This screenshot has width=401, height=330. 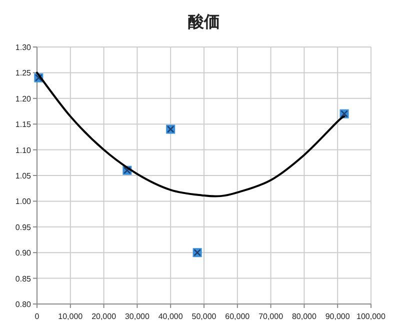 I want to click on x-tick-label: 10,000, so click(x=71, y=316).